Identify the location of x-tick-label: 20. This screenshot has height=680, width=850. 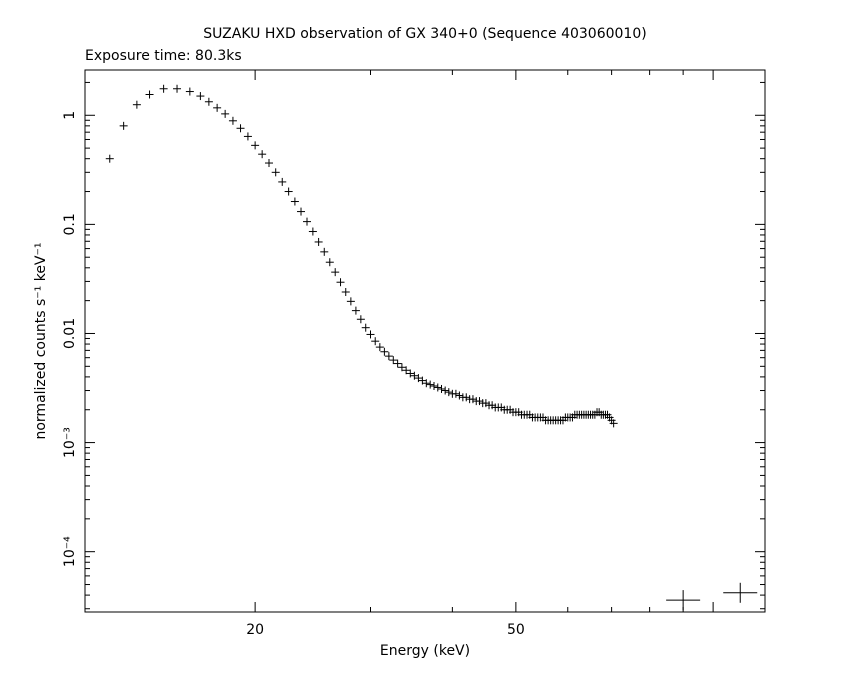
(255, 630).